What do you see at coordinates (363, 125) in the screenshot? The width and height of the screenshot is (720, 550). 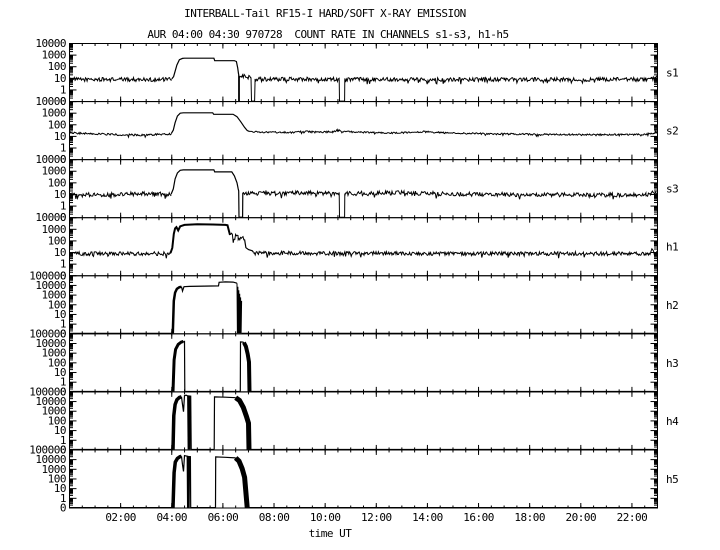 I see `trace-s2` at bounding box center [363, 125].